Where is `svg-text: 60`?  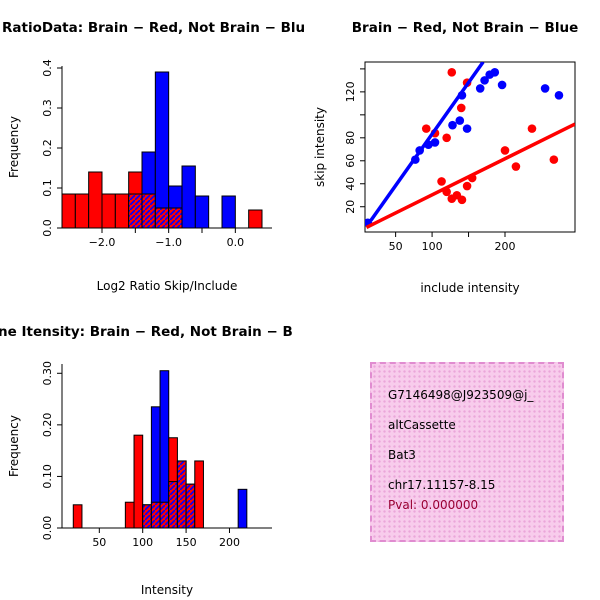 svg-text: 60 is located at coordinates (350, 161).